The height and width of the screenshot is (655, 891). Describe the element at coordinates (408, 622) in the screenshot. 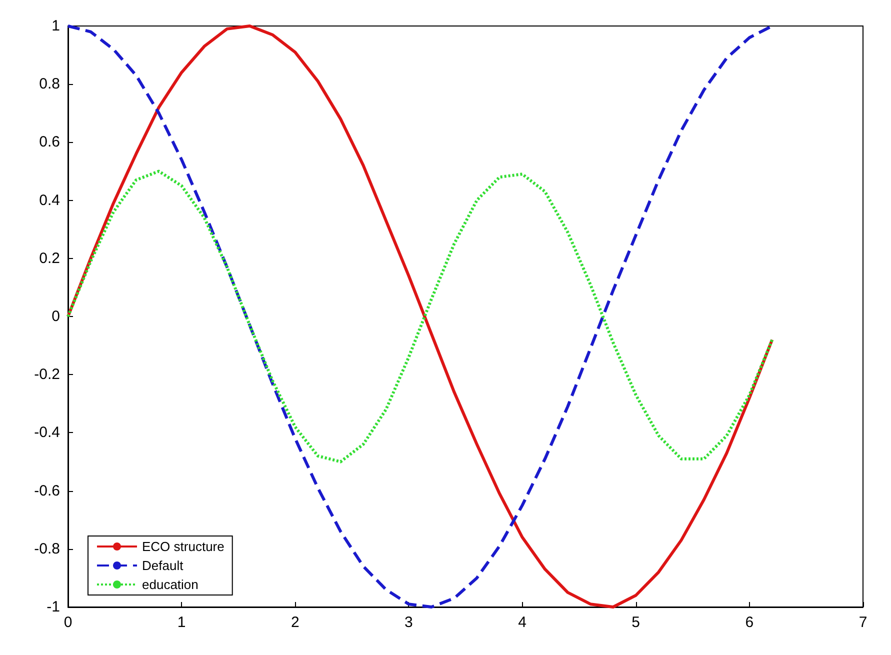

I see `x-tick-label: 3` at that location.